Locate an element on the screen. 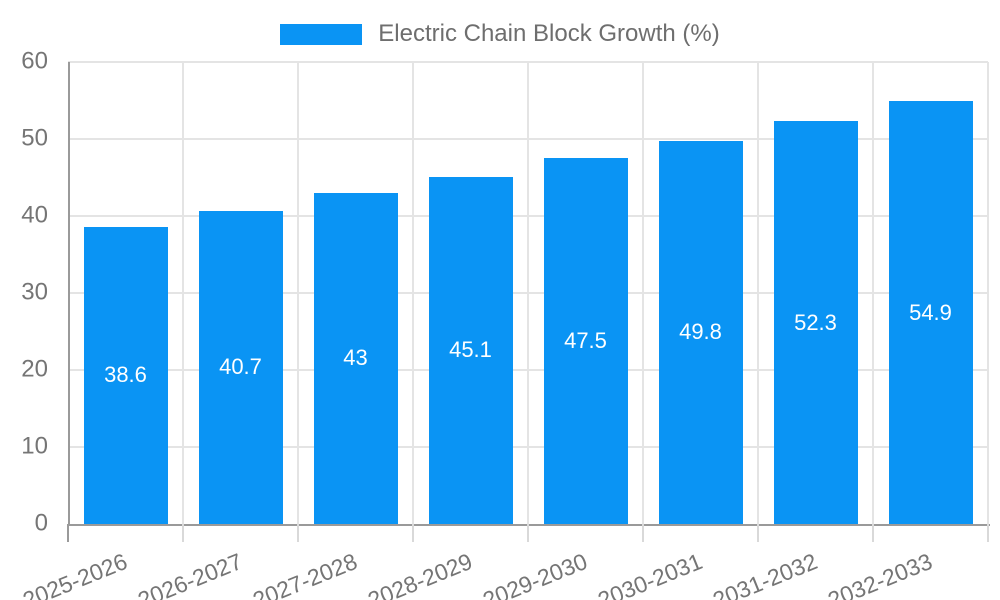 The width and height of the screenshot is (1000, 600). bar-2026-2027: 40.7 is located at coordinates (240, 367).